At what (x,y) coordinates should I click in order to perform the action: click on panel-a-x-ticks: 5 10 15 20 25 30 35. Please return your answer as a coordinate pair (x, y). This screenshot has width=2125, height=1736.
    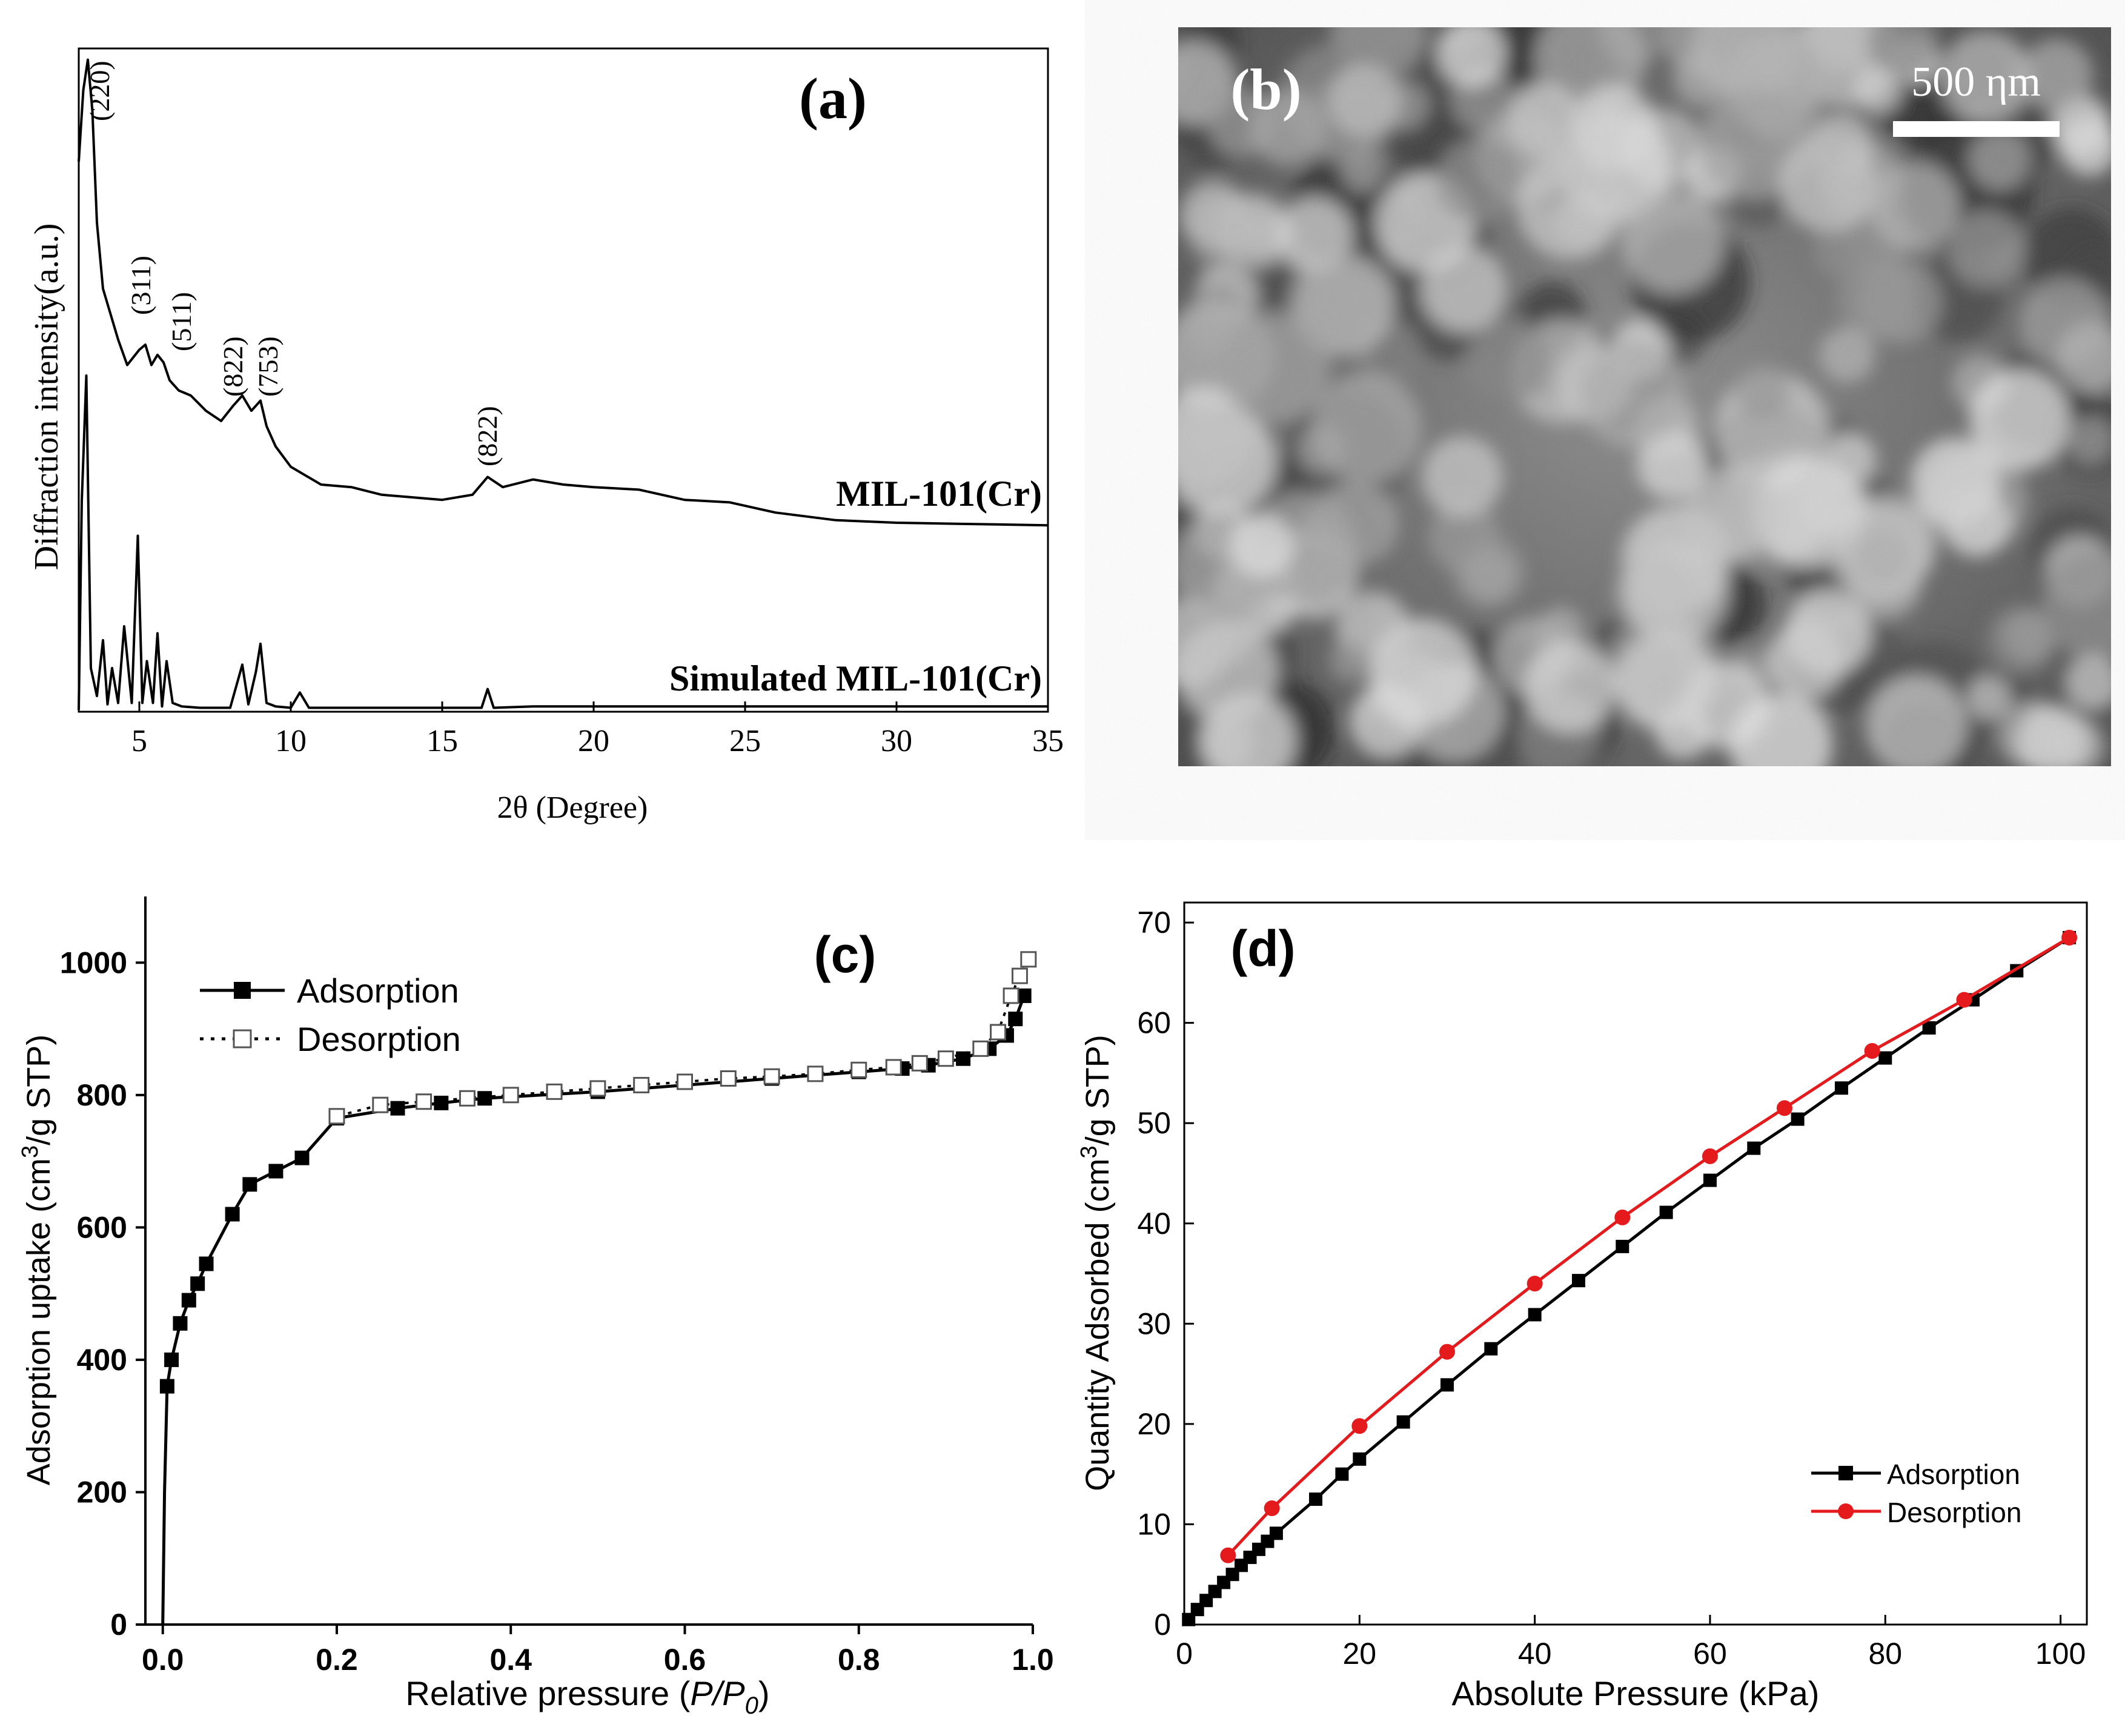
    Looking at the image, I should click on (597, 729).